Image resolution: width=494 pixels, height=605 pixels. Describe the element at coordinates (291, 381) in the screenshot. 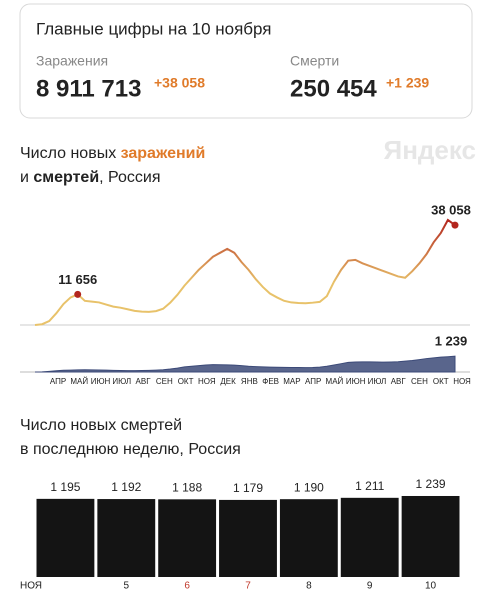

I see `x-tick-label: МАР` at that location.